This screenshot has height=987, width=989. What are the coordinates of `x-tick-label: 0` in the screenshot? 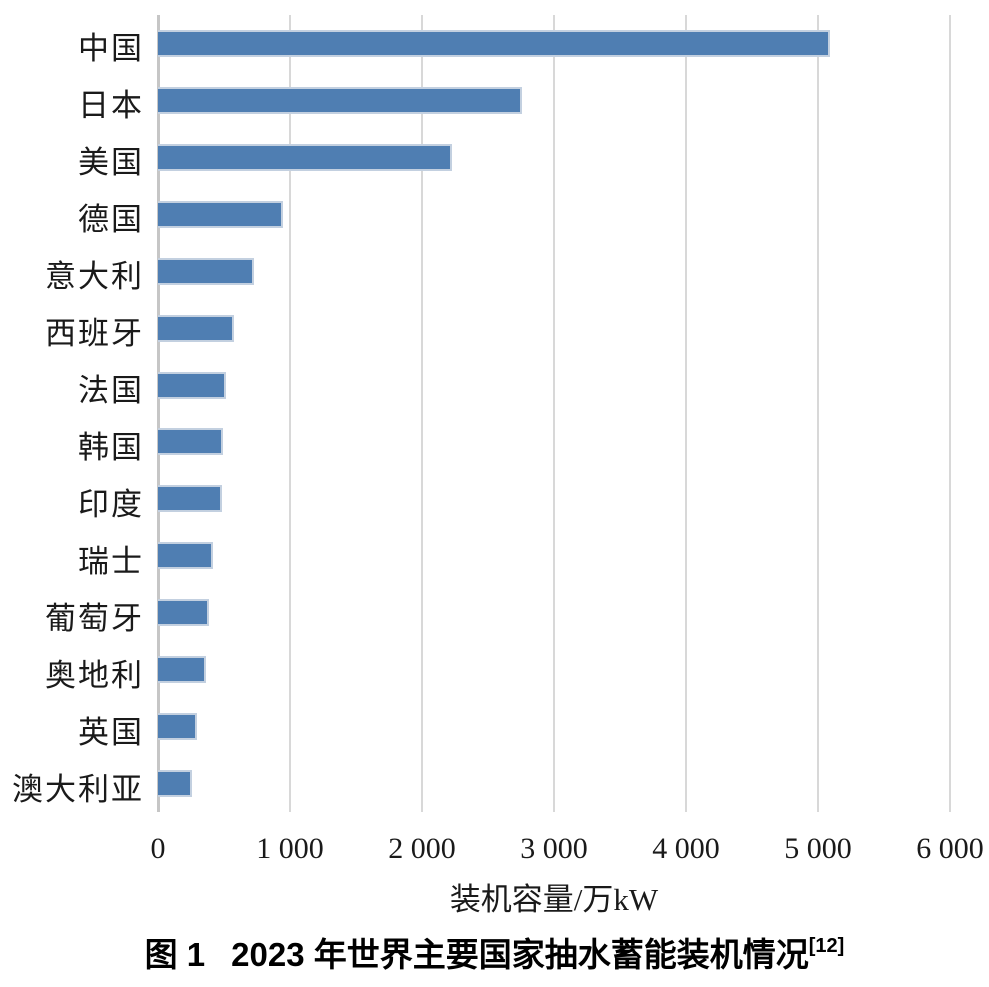 It's located at (158, 848).